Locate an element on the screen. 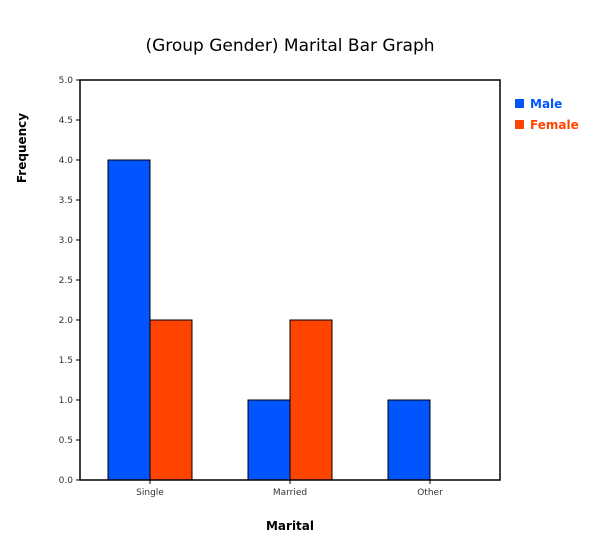 This screenshot has width=600, height=560. bar-female-married is located at coordinates (311, 400).